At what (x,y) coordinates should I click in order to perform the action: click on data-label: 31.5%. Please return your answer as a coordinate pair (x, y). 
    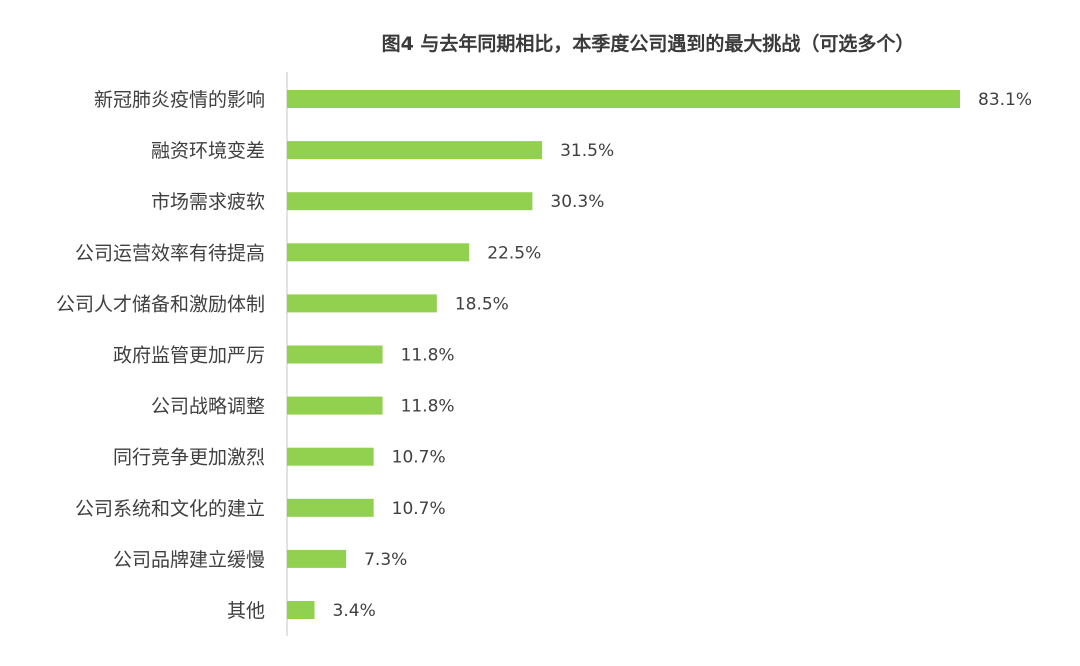
    Looking at the image, I should click on (587, 151).